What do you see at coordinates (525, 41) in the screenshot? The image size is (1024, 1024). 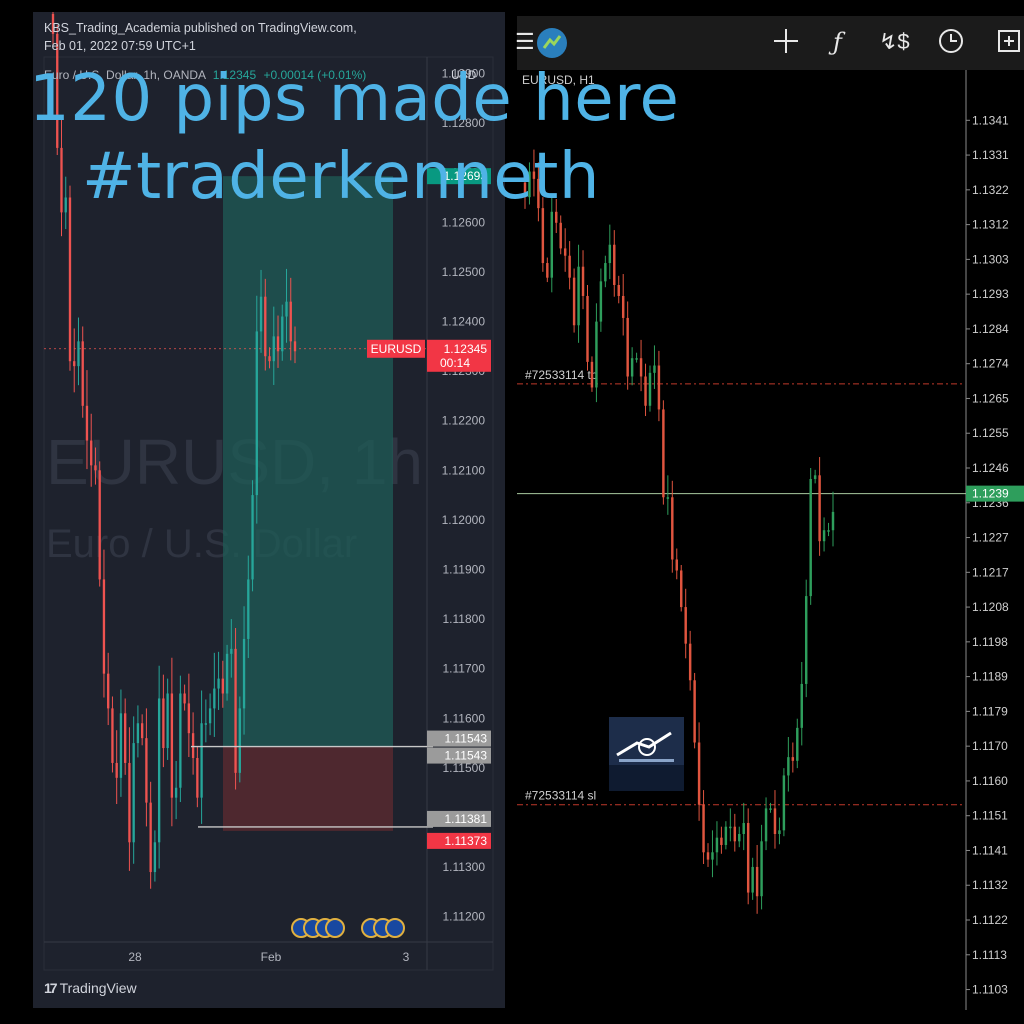 I see `menu-icon: ☰` at bounding box center [525, 41].